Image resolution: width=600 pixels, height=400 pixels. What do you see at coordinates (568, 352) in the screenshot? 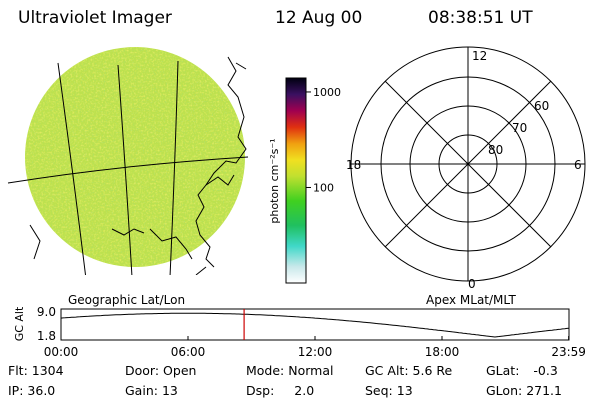
I see `altitude-xtick-label: 23:59` at bounding box center [568, 352].